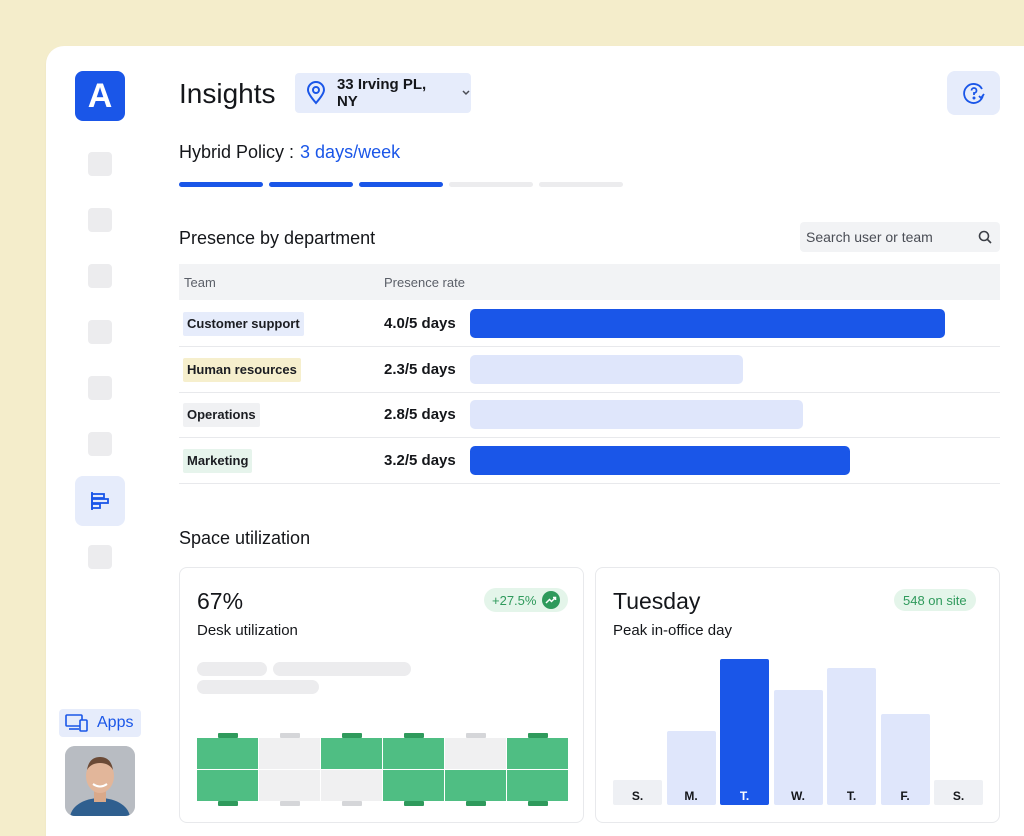 Image resolution: width=1024 pixels, height=836 pixels. Describe the element at coordinates (657, 601) in the screenshot. I see `peak-day-value: Tuesday` at that location.